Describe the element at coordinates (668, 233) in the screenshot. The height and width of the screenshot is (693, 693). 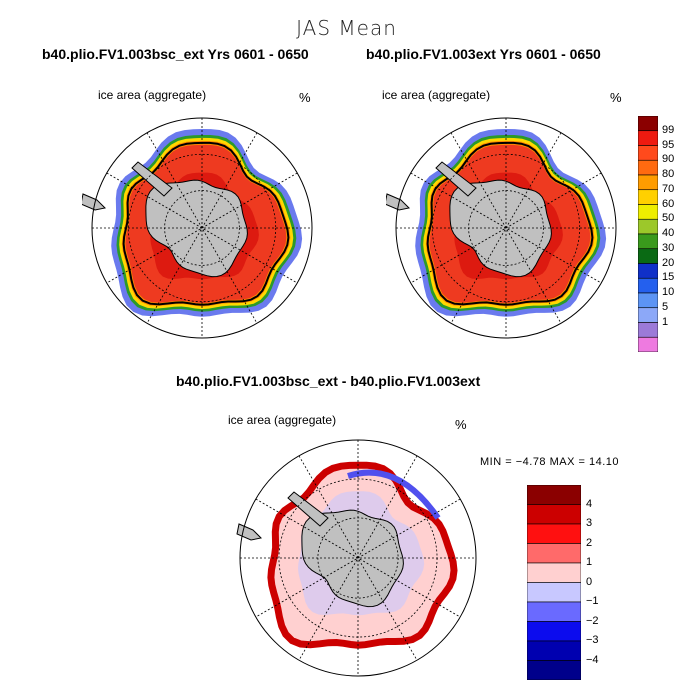
I see `colorbar-tick-label: 40` at that location.